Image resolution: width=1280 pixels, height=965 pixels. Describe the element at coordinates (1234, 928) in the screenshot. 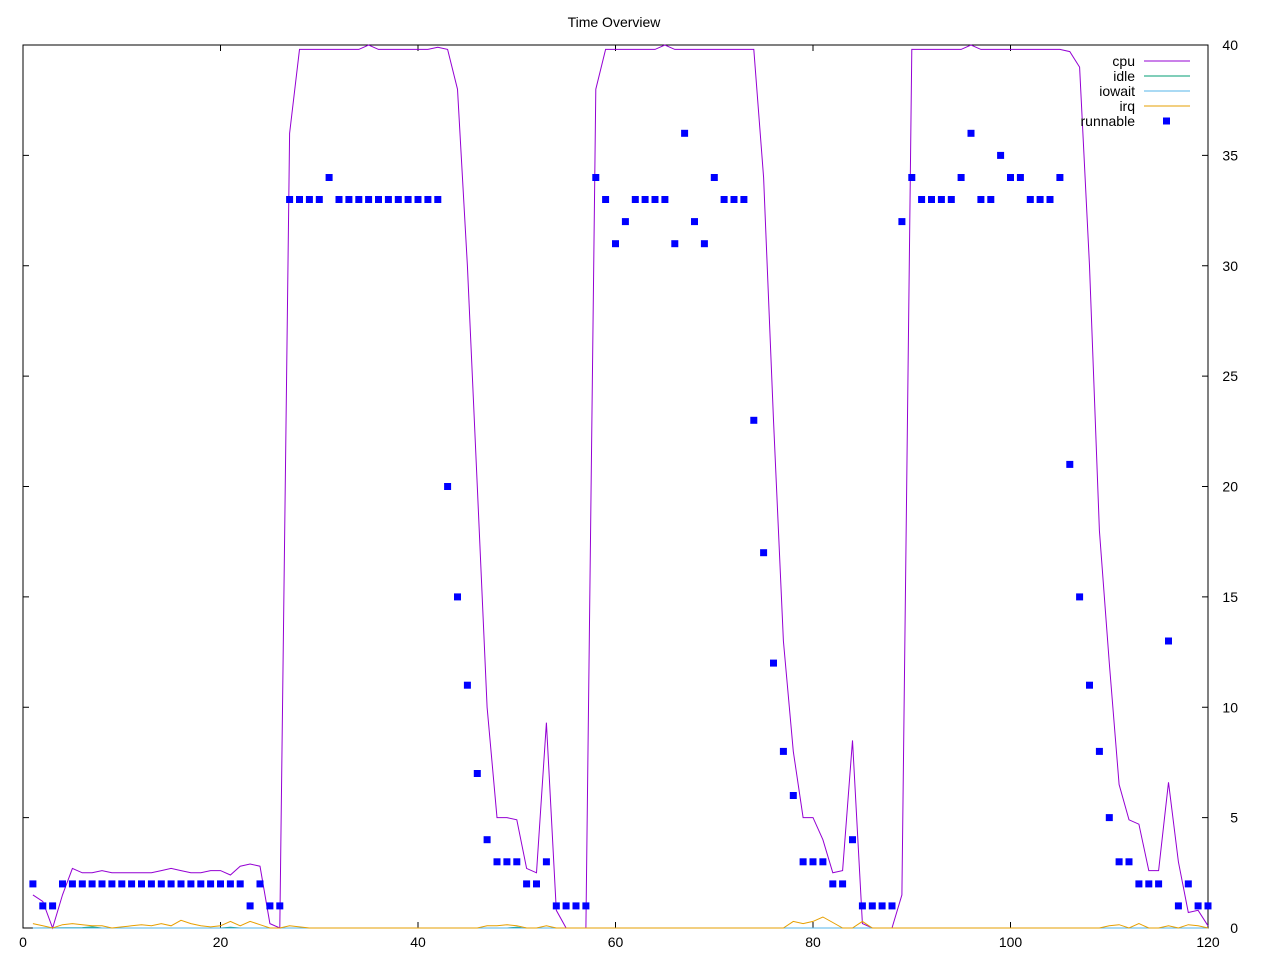

I see `y-tick-label: 0` at that location.